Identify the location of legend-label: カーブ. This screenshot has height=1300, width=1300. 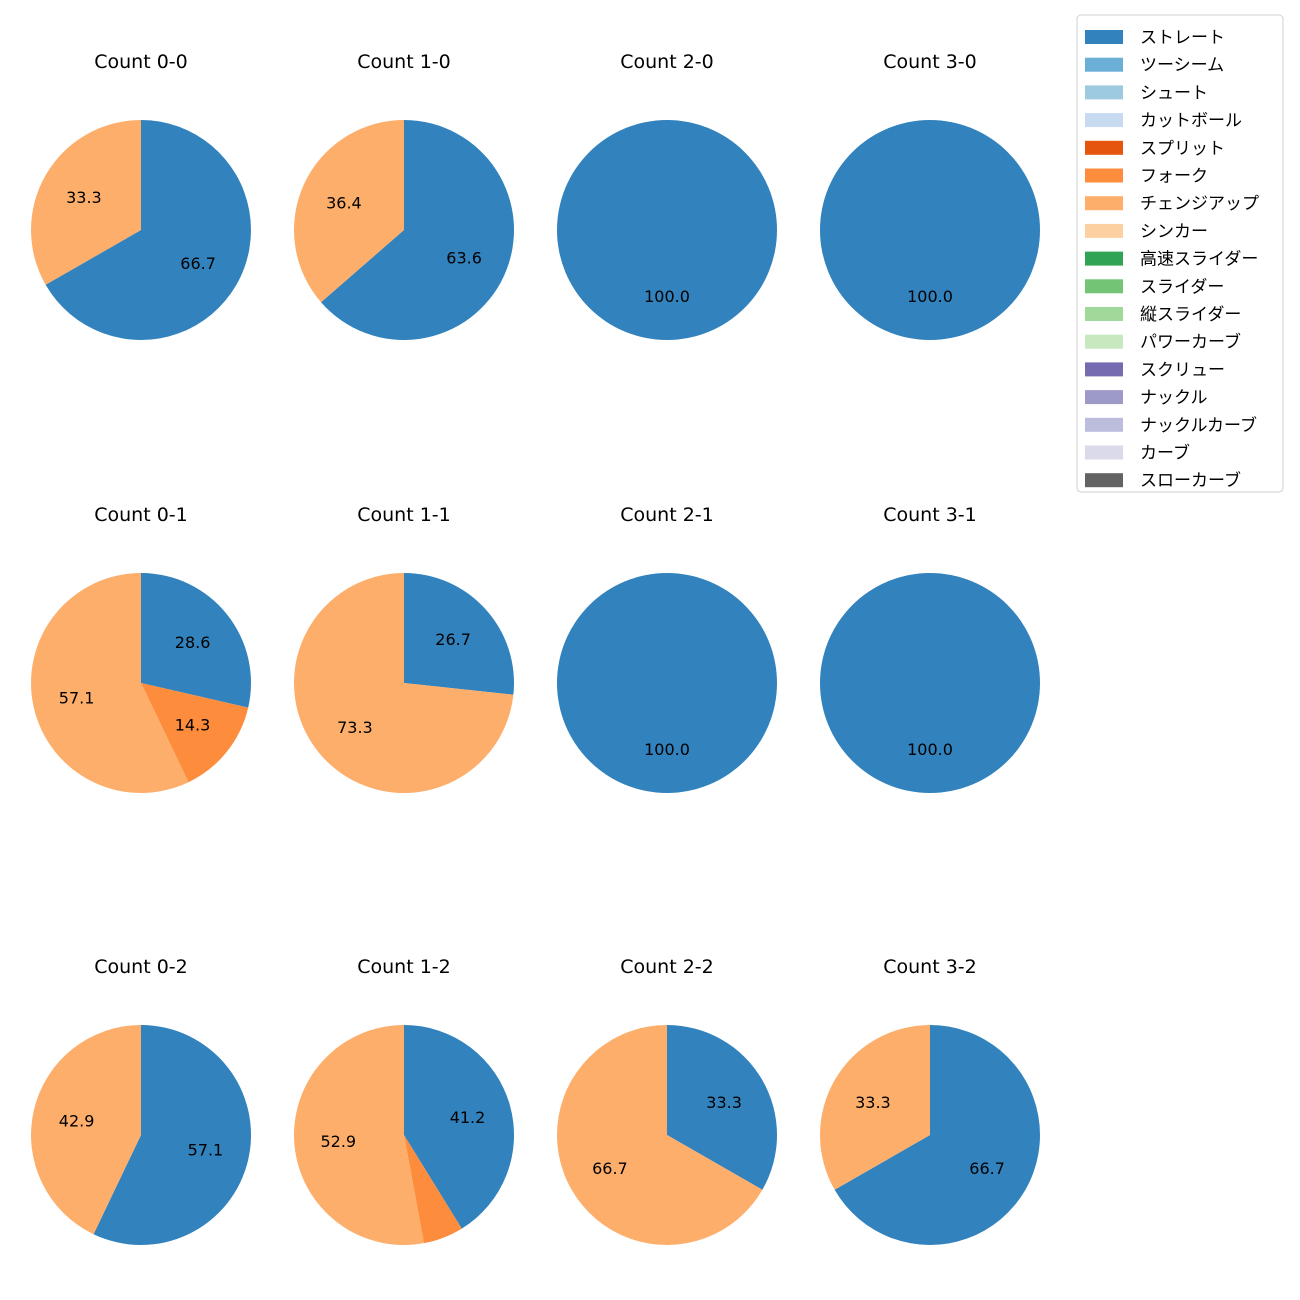
(1165, 453).